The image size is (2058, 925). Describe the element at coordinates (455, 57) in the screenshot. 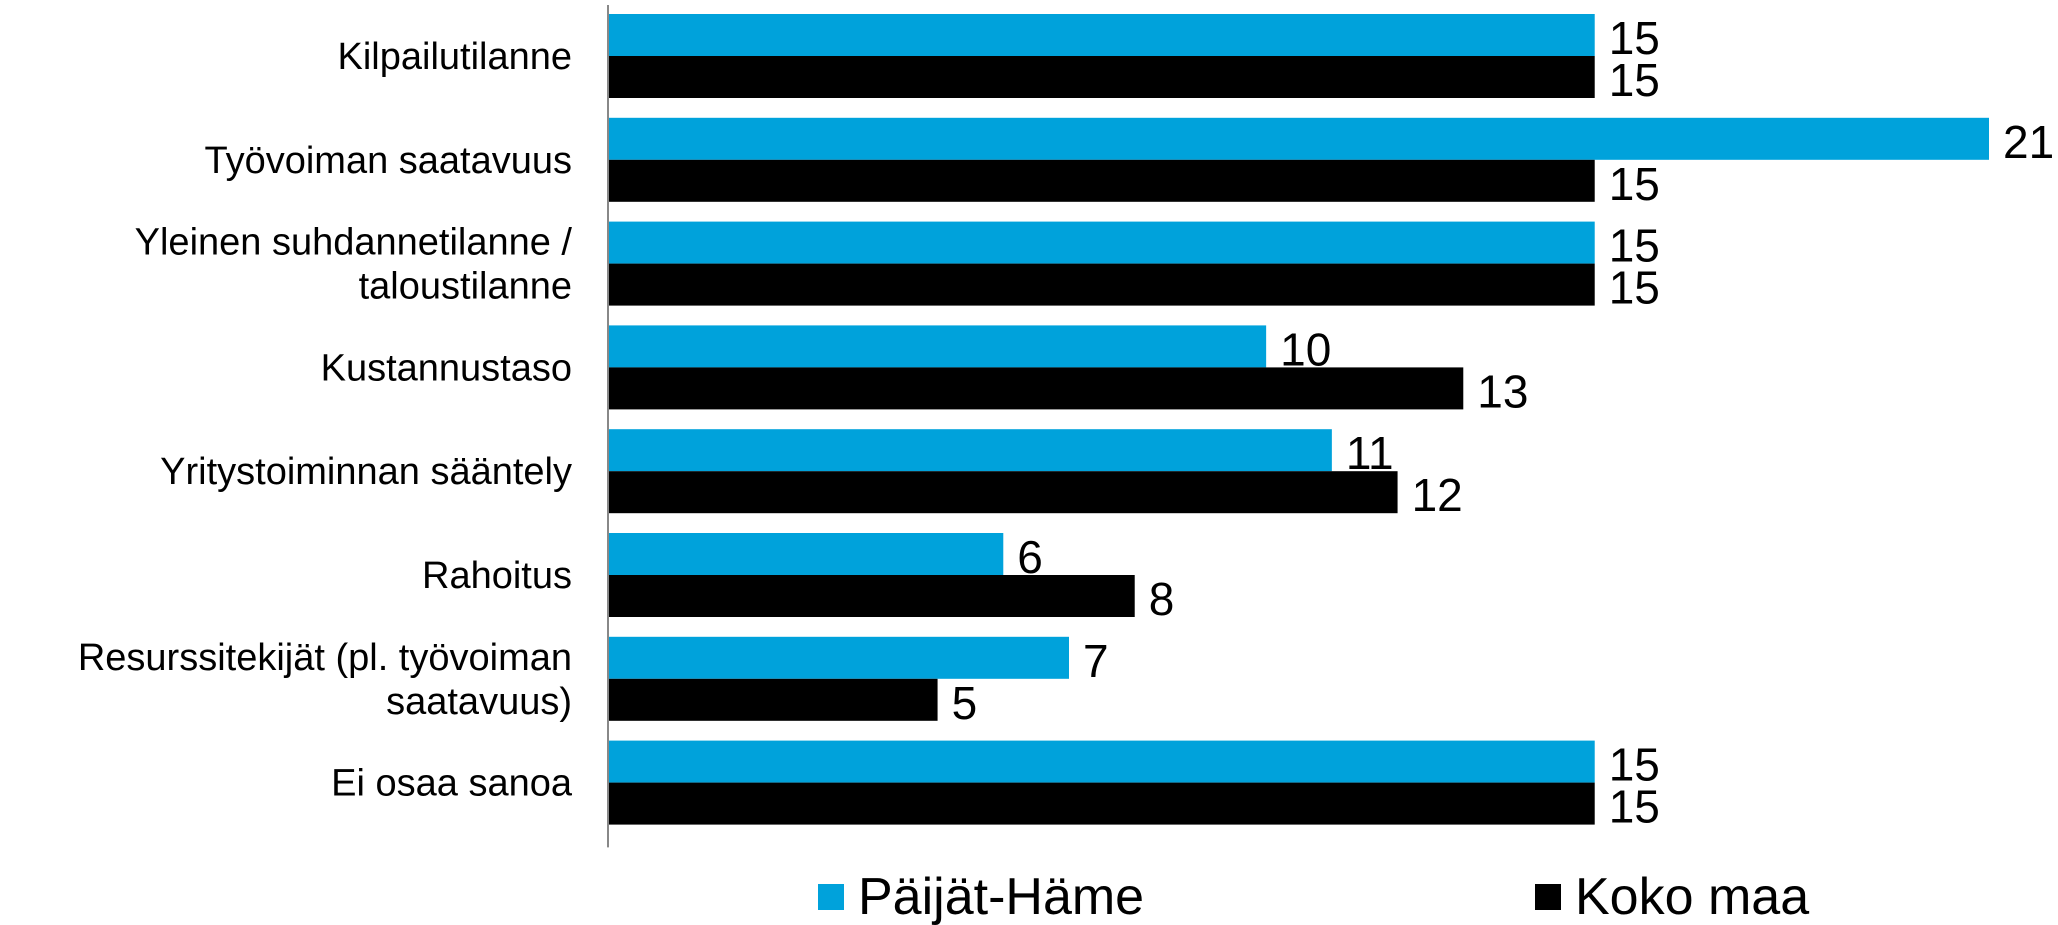

I see `category-label-0: Kilpailutilanne` at that location.